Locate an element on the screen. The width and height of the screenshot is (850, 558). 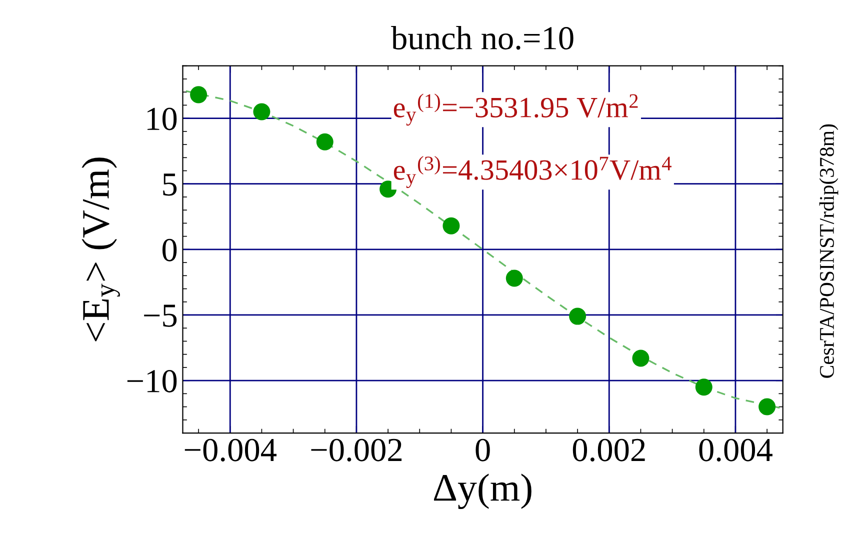
x-tick-label: 0.004 is located at coordinates (735, 450).